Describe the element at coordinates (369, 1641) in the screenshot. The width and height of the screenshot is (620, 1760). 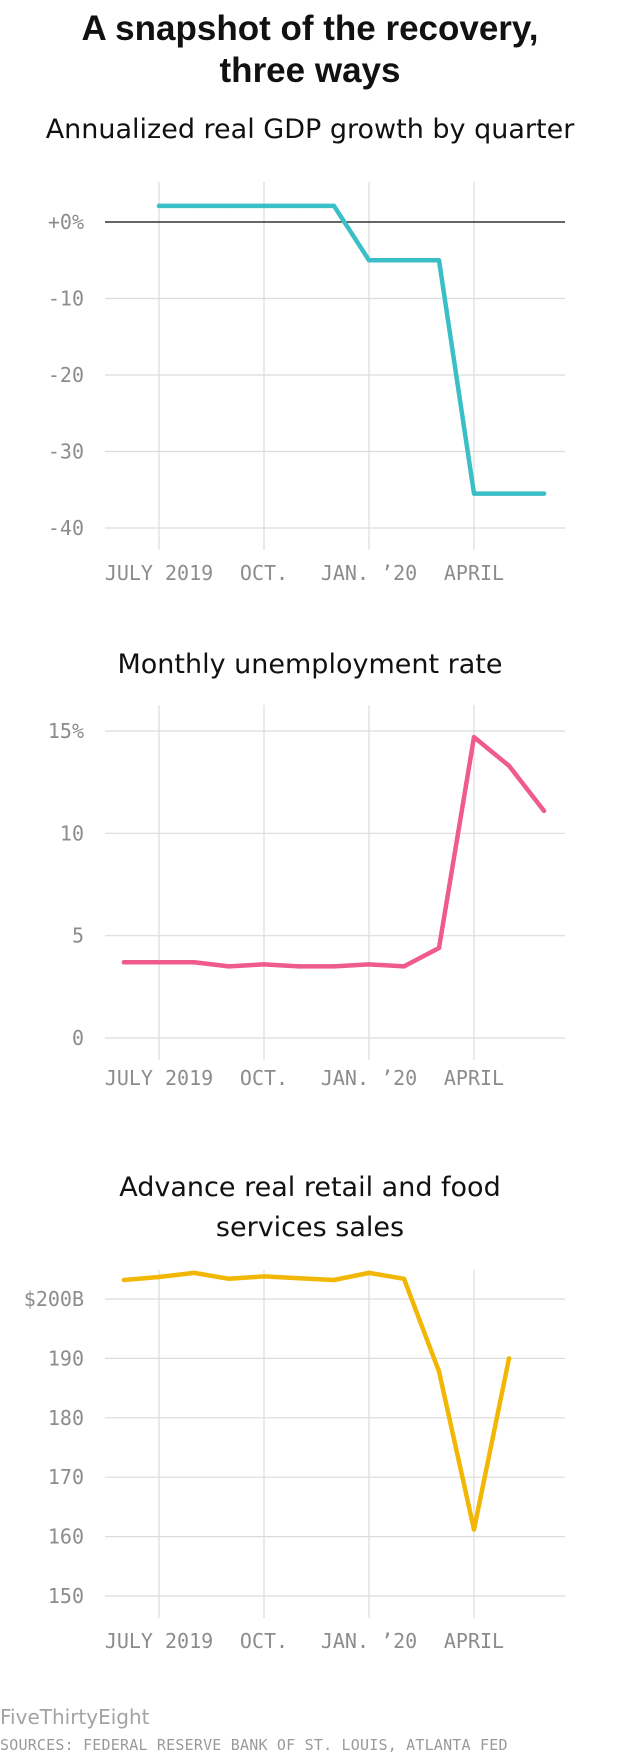
I see `retail-x-tick-label-2: JAN. ’20` at that location.